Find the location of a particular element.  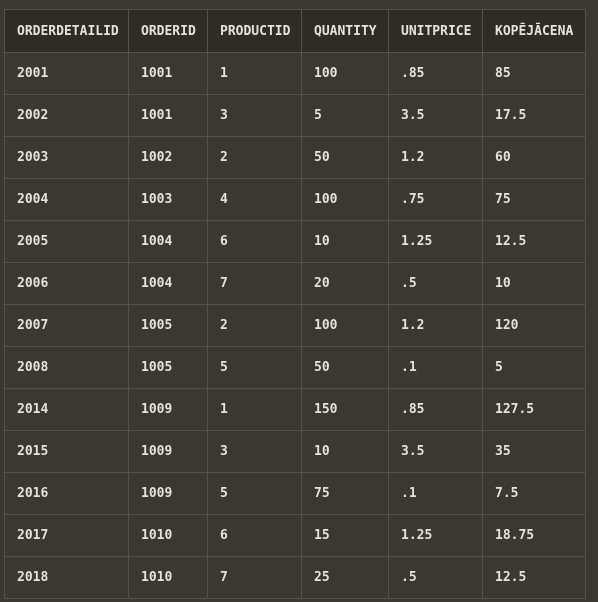

table-row: 2016 1009 5 75.1 7.5 is located at coordinates (295, 494).